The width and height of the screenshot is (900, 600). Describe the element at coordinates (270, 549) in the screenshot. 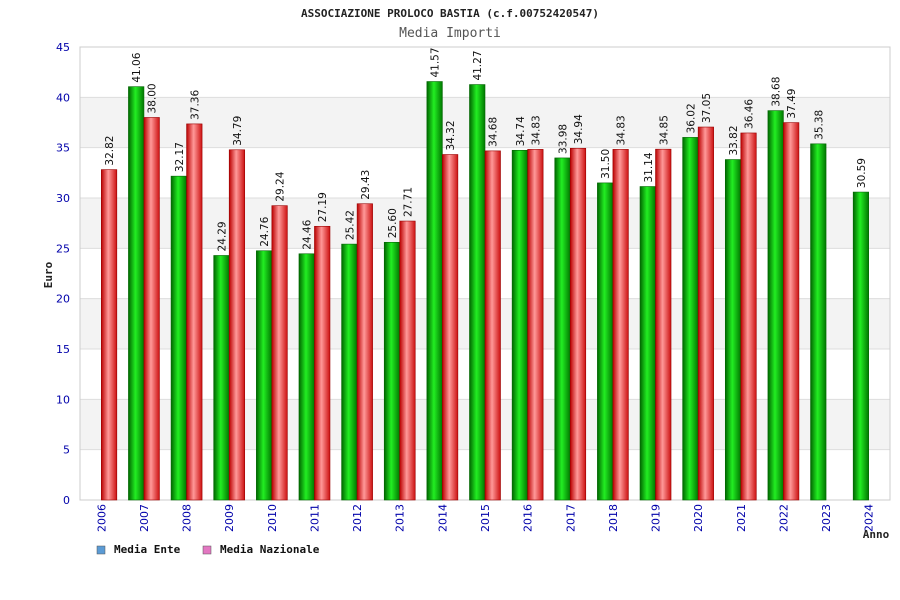

I see `legend-label-media-nazionale: Media Nazionale` at that location.